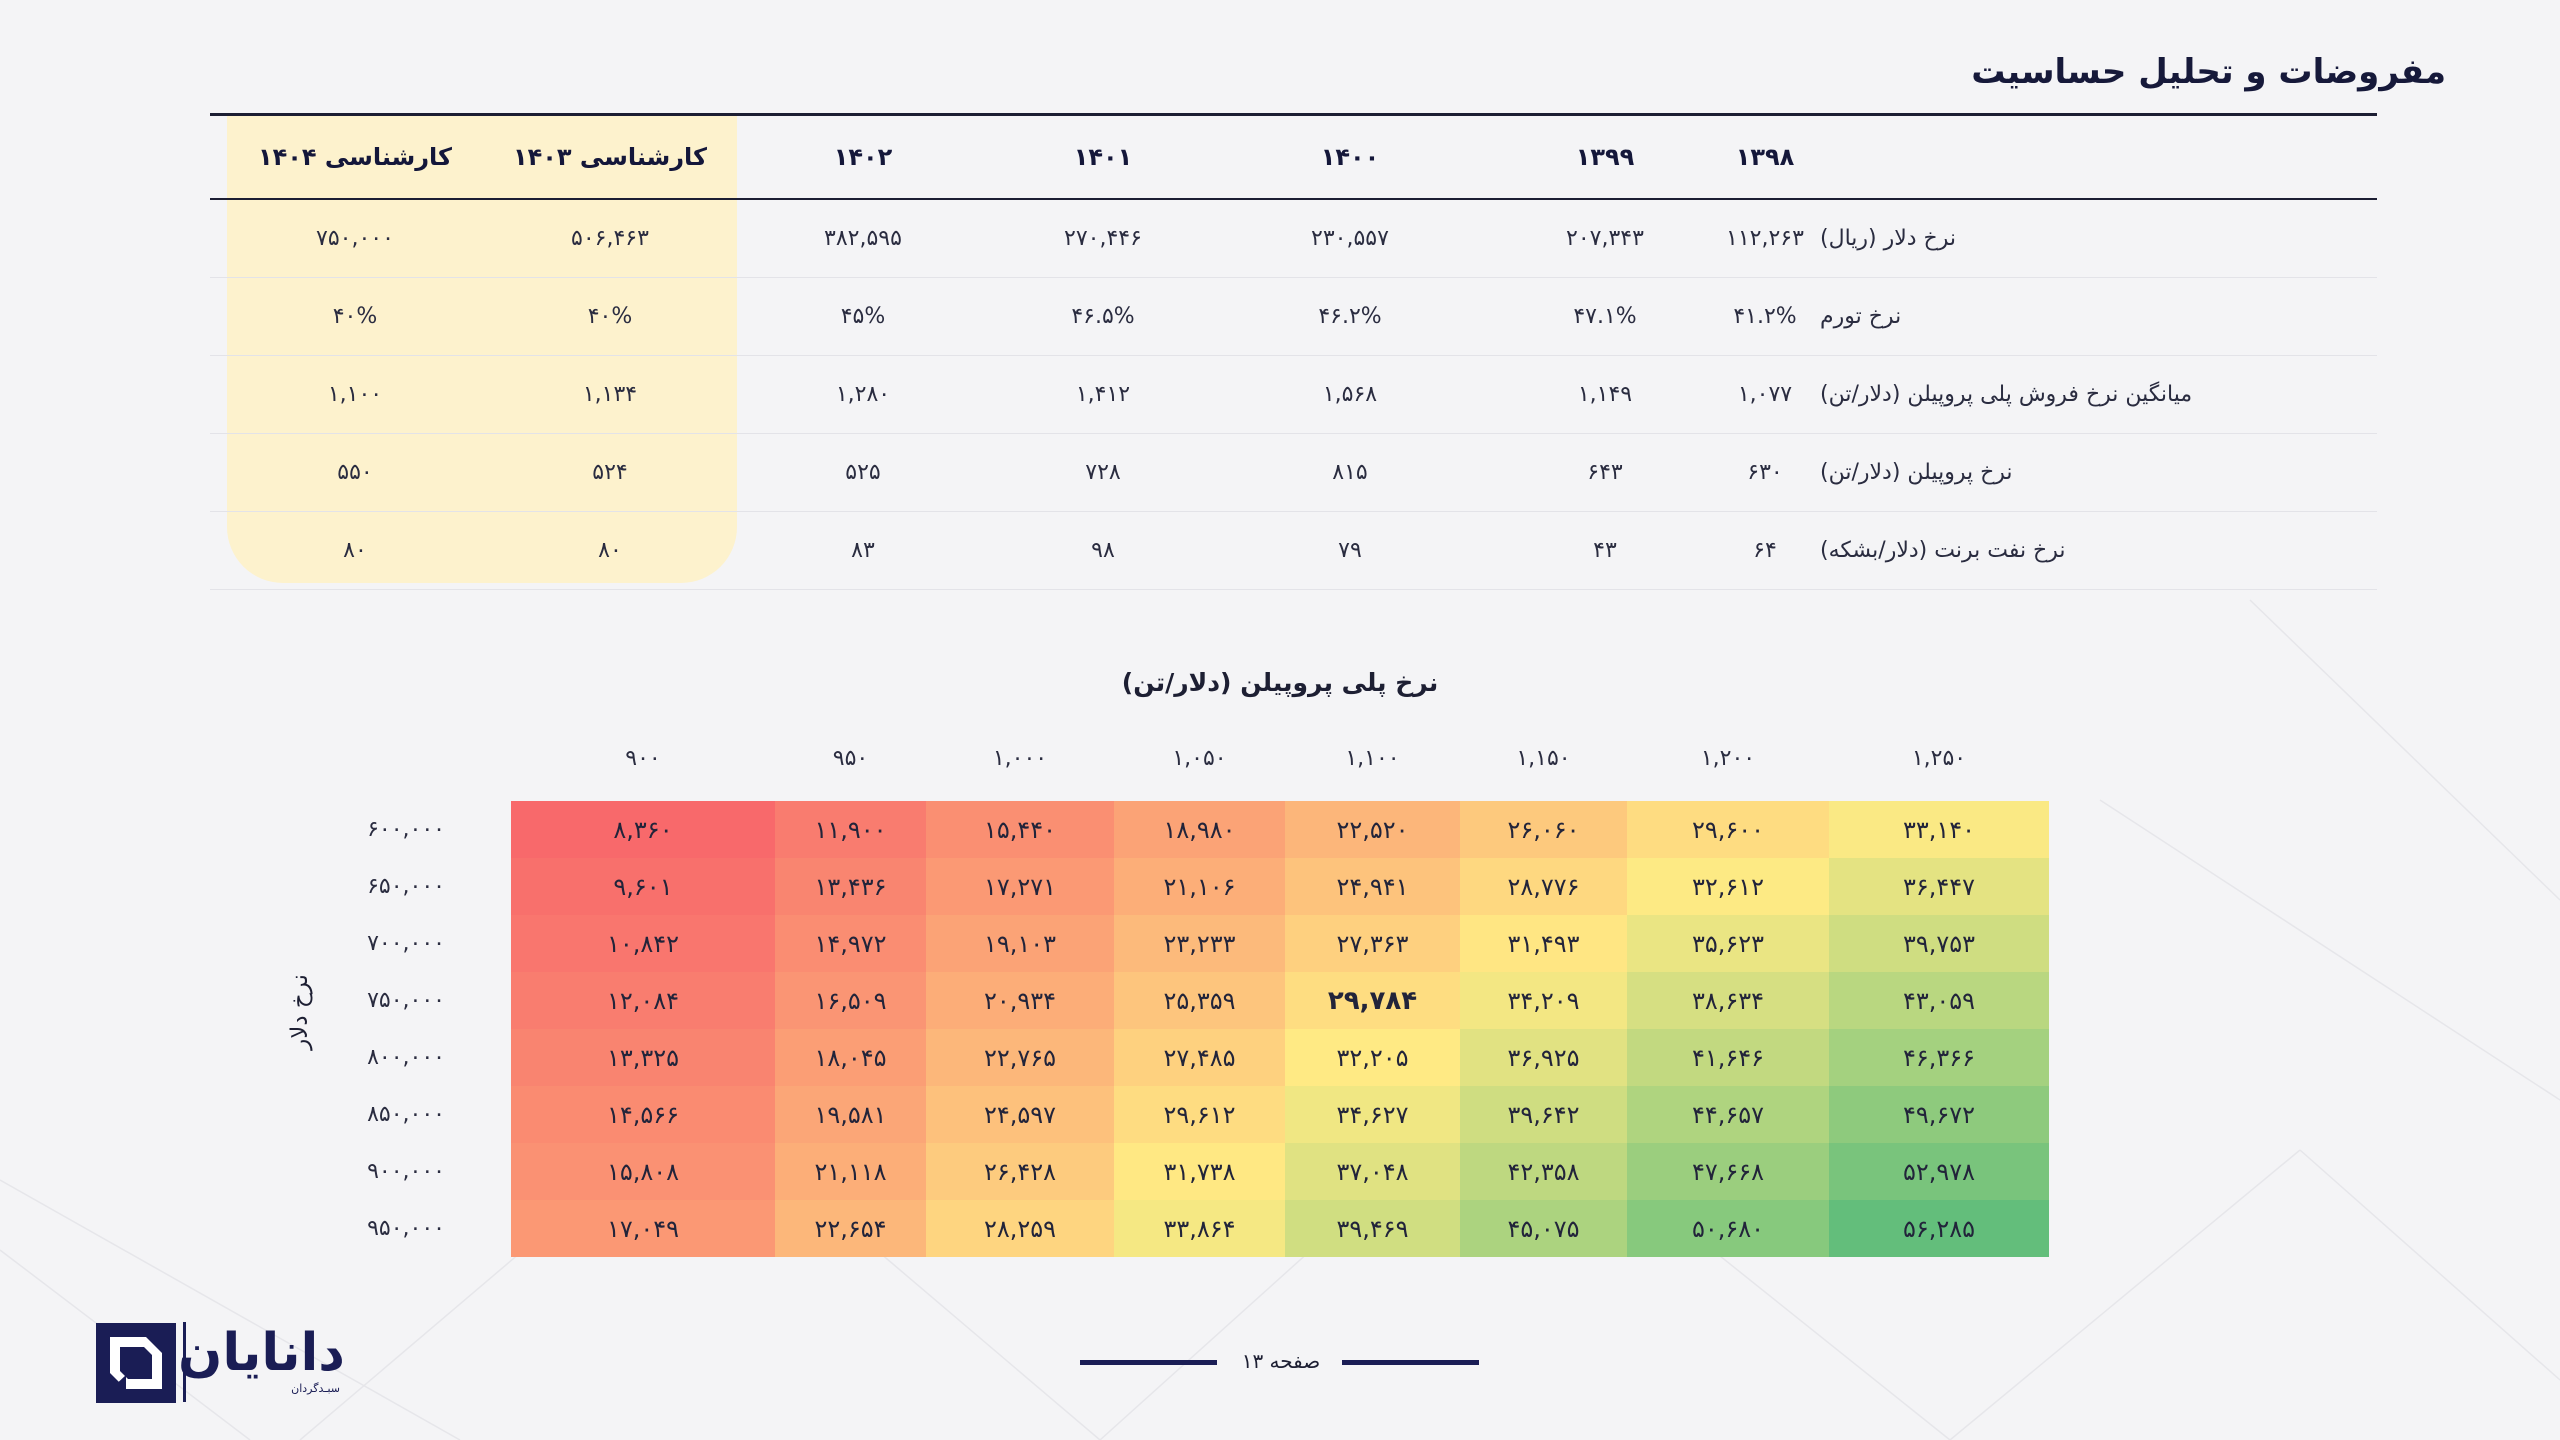 The image size is (2560, 1440). I want to click on heatmap-cell: ۳۴,۶۲۷, so click(1372, 1114).